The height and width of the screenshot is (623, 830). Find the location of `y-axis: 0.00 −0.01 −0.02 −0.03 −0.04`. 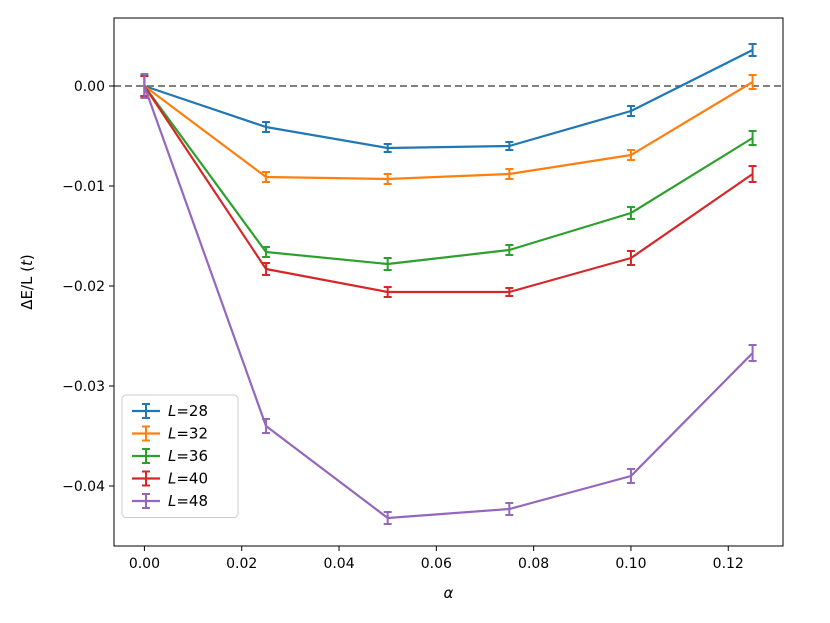

y-axis: 0.00 −0.01 −0.02 −0.03 −0.04 is located at coordinates (88, 287).